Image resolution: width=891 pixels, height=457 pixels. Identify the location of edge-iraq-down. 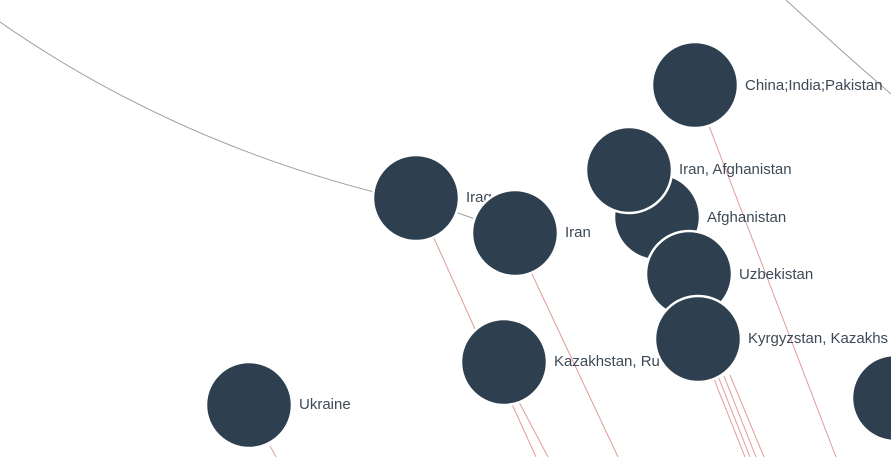
(456, 288).